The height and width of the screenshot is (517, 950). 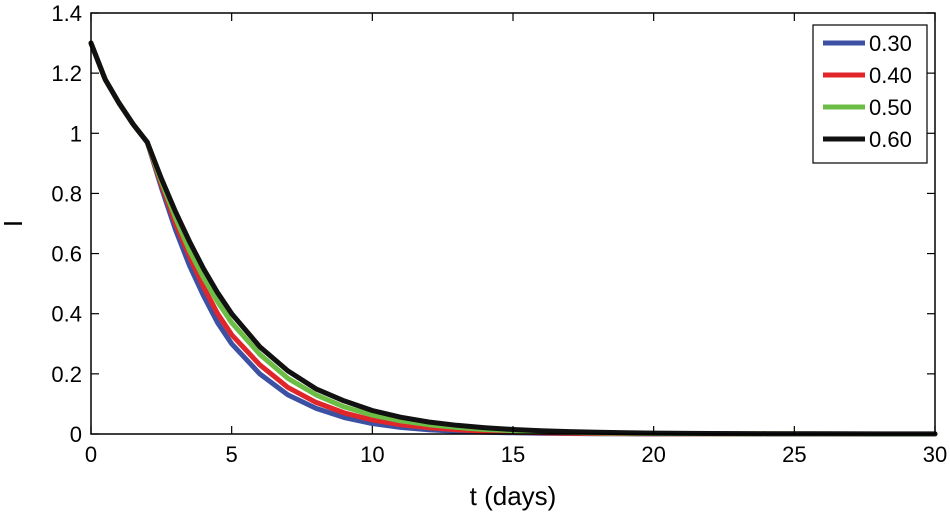 I want to click on x-axis-label: t (days), so click(x=513, y=496).